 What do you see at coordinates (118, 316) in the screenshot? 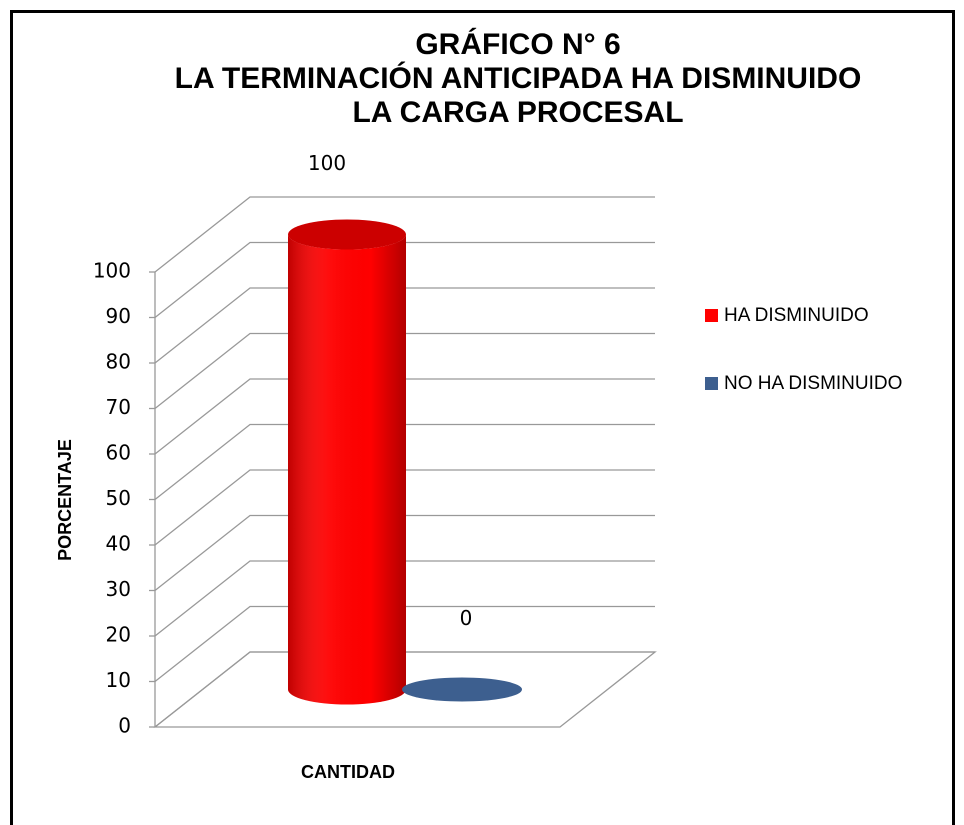
I see `y-tick-label: 90` at bounding box center [118, 316].